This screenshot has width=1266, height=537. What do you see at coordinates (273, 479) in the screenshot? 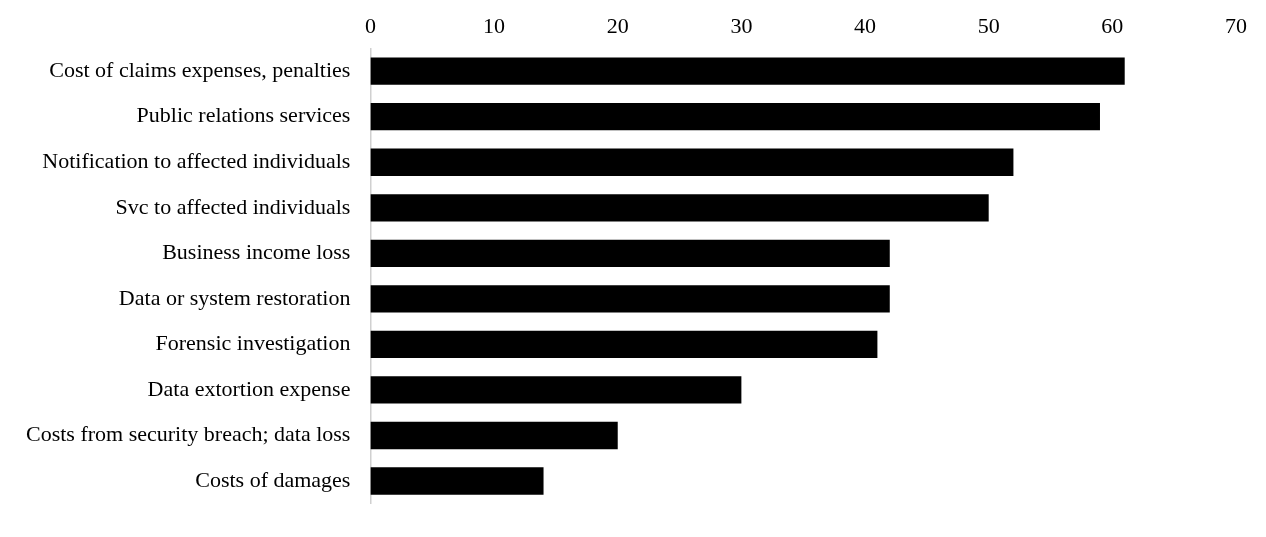
I see `y-tick-label: Costs of damages` at bounding box center [273, 479].